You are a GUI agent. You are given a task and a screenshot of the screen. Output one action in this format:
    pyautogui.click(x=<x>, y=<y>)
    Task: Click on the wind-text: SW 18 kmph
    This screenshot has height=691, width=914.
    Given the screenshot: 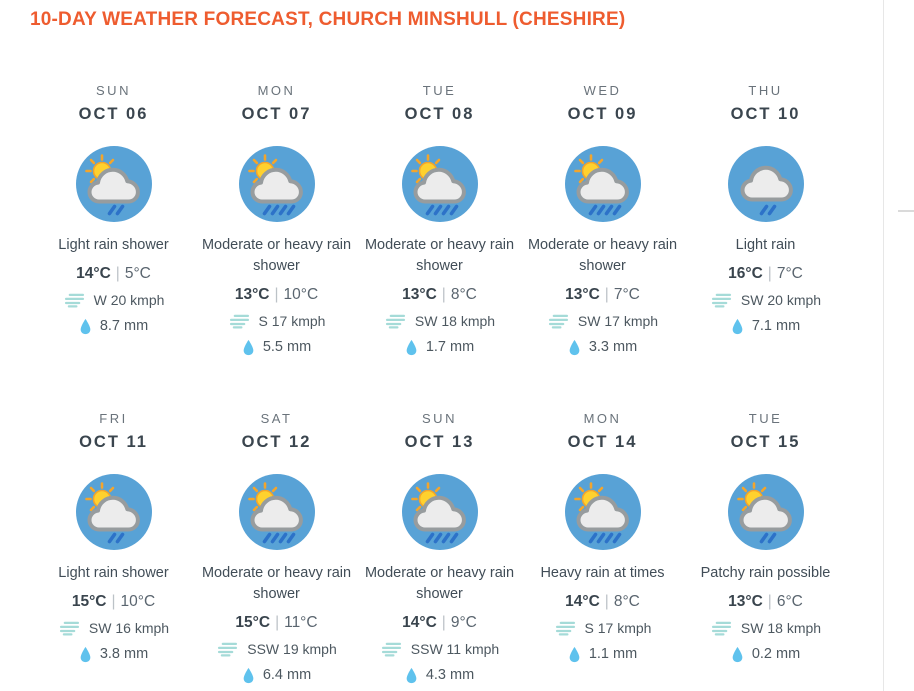 What is the action you would take?
    pyautogui.click(x=455, y=321)
    